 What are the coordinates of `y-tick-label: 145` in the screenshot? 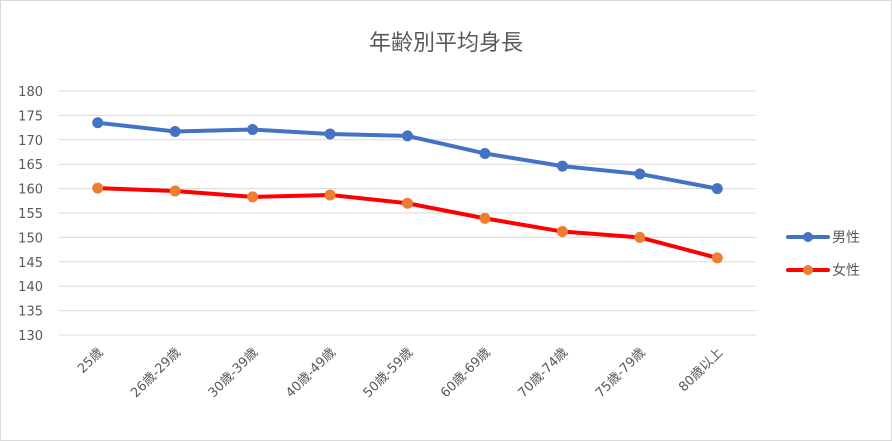 It's located at (30, 263).